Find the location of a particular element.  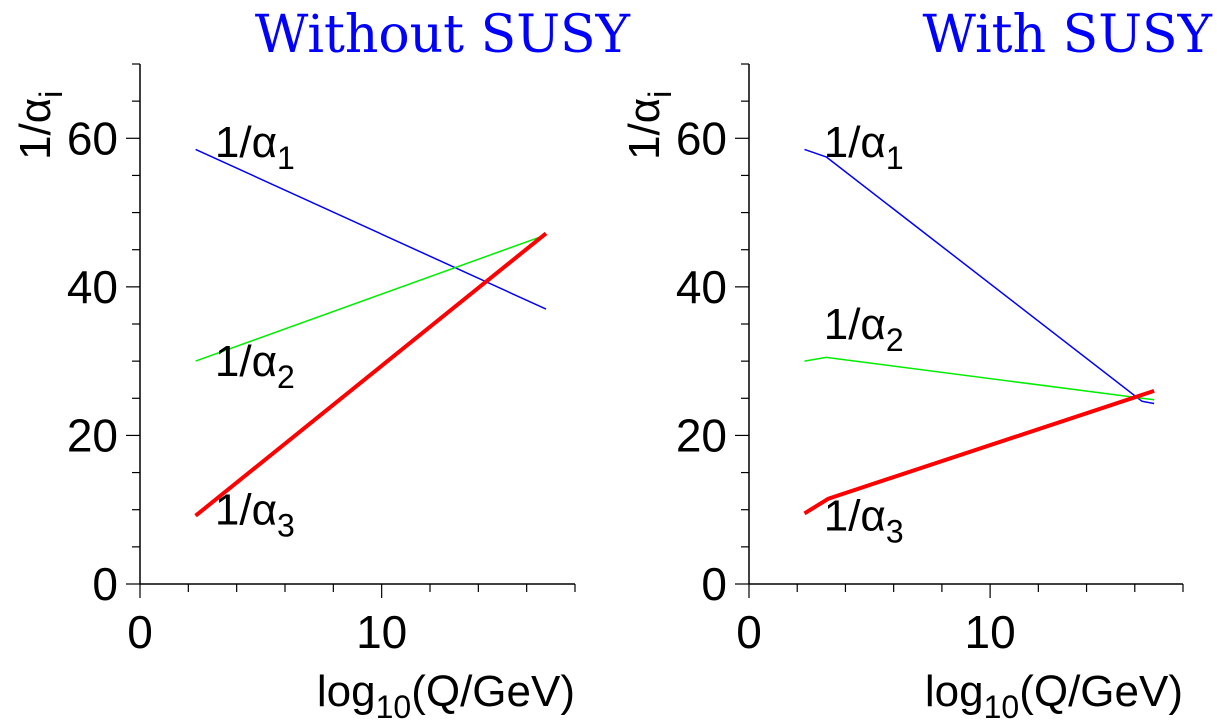

panel2-y-axis-label: 1/αi is located at coordinates (649, 125).